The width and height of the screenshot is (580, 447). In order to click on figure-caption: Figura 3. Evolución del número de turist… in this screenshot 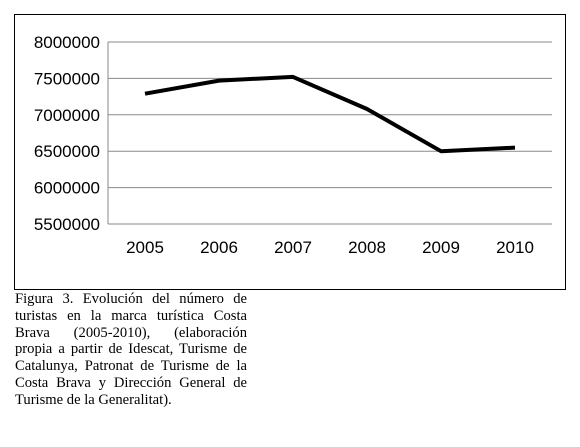, I will do `click(131, 349)`.